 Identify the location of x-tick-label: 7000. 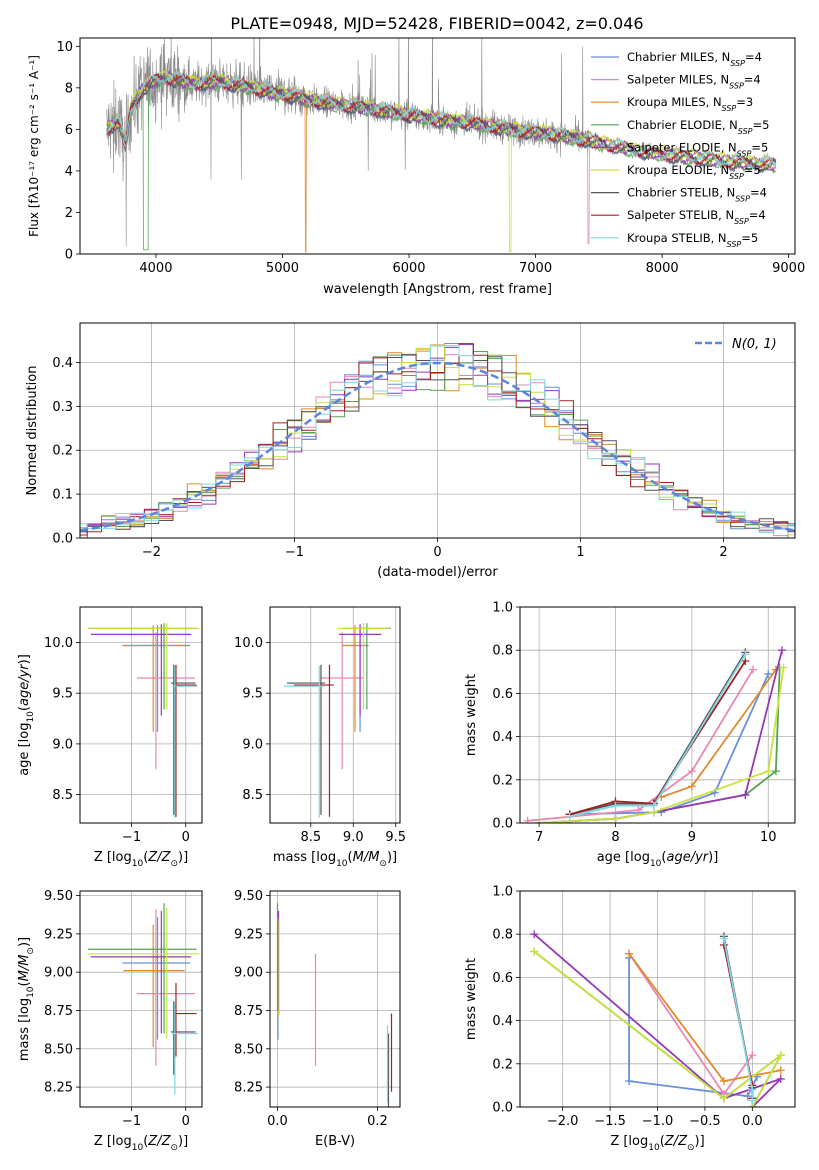
(535, 268).